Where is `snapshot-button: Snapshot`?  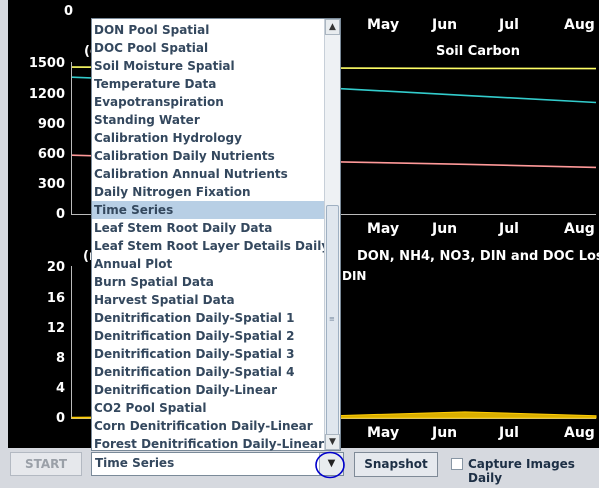 snapshot-button: Snapshot is located at coordinates (396, 464).